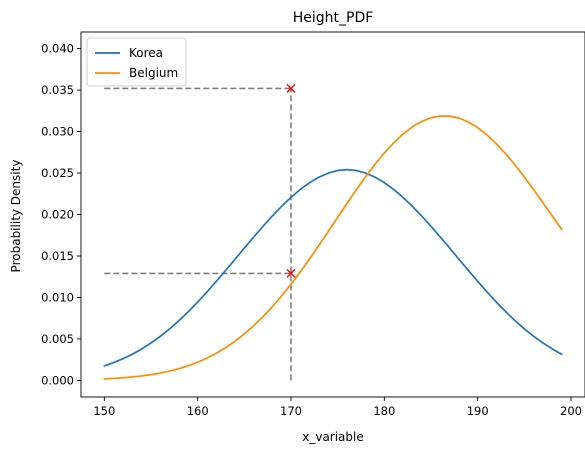 The height and width of the screenshot is (453, 585). I want to click on legend-box, so click(136, 62).